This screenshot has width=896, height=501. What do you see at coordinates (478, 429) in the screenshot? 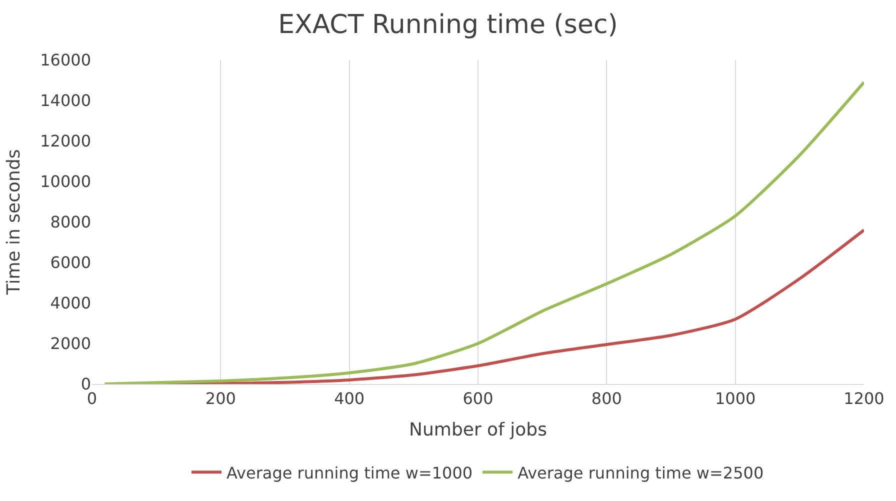
I see `x-axis-title: Number of jobs` at bounding box center [478, 429].